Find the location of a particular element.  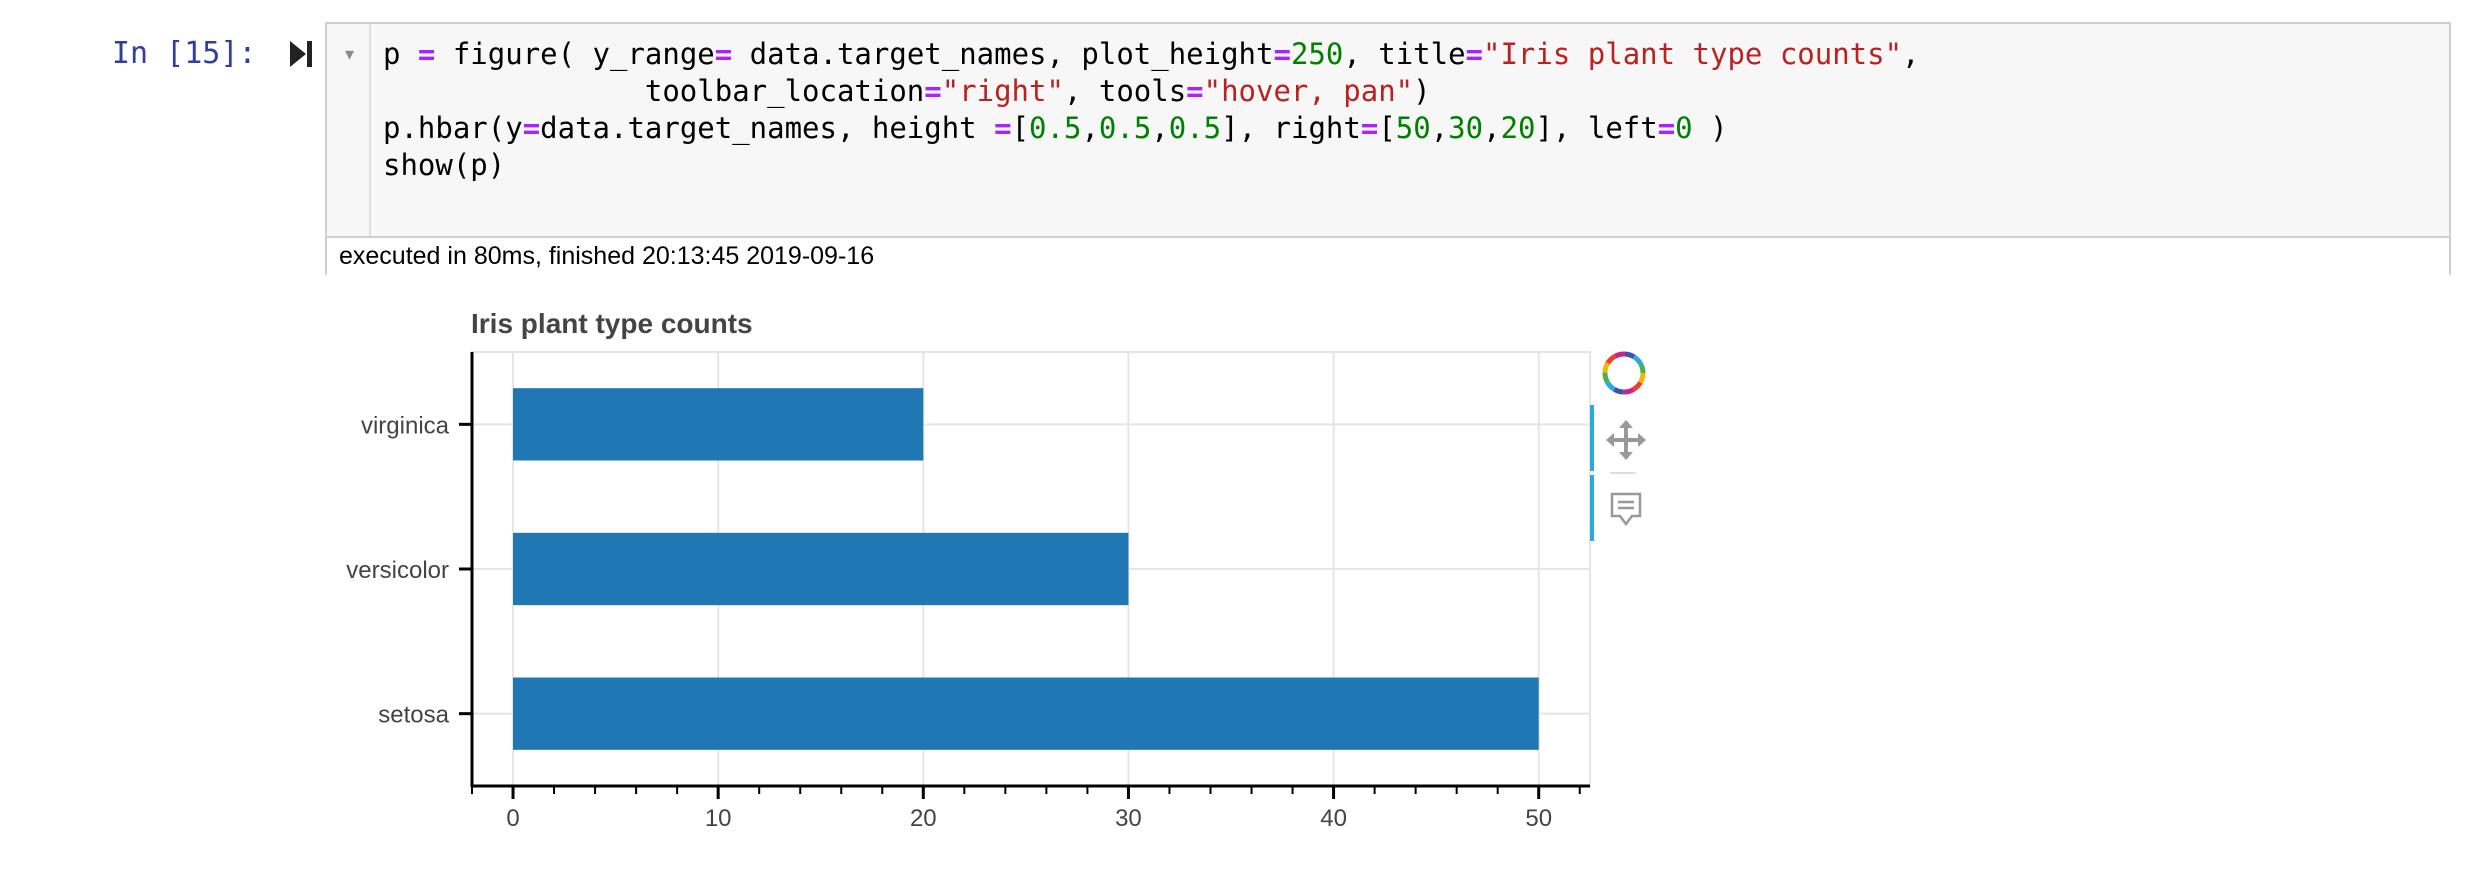

code-token: toolbar_location is located at coordinates (654, 91).